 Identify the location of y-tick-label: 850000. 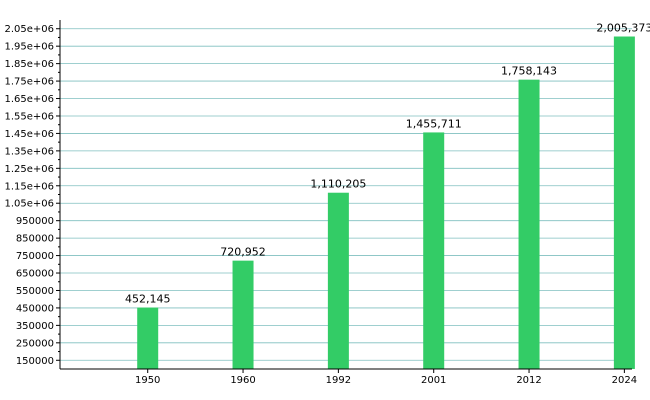
(35, 239).